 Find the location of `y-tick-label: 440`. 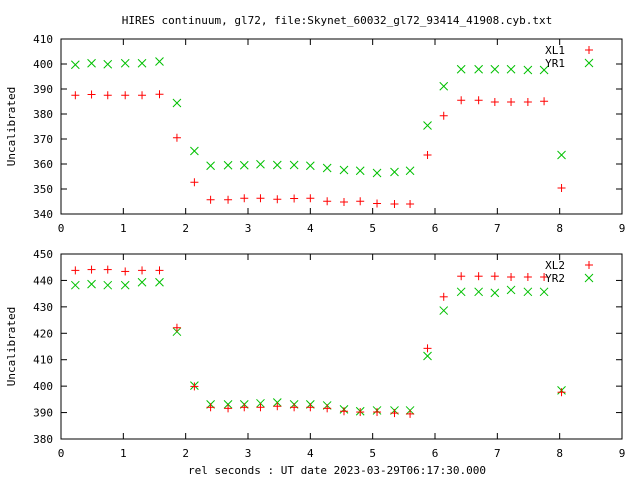

y-tick-label: 440 is located at coordinates (43, 280).